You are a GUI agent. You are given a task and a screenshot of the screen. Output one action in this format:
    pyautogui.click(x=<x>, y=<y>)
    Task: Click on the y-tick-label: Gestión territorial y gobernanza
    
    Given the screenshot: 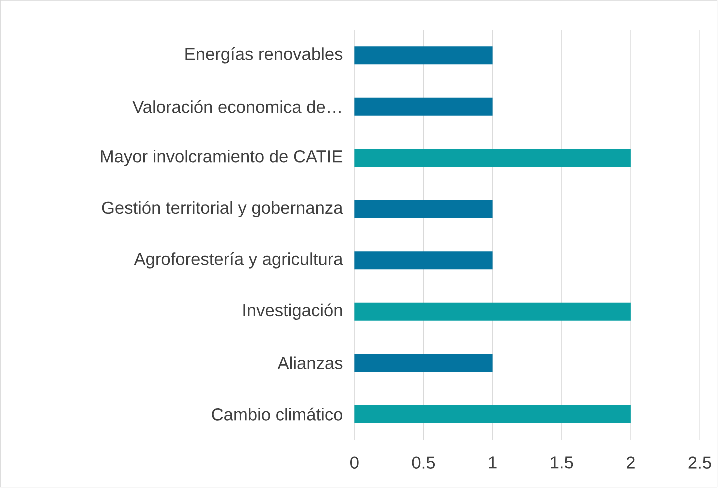 What is the action you would take?
    pyautogui.click(x=223, y=209)
    